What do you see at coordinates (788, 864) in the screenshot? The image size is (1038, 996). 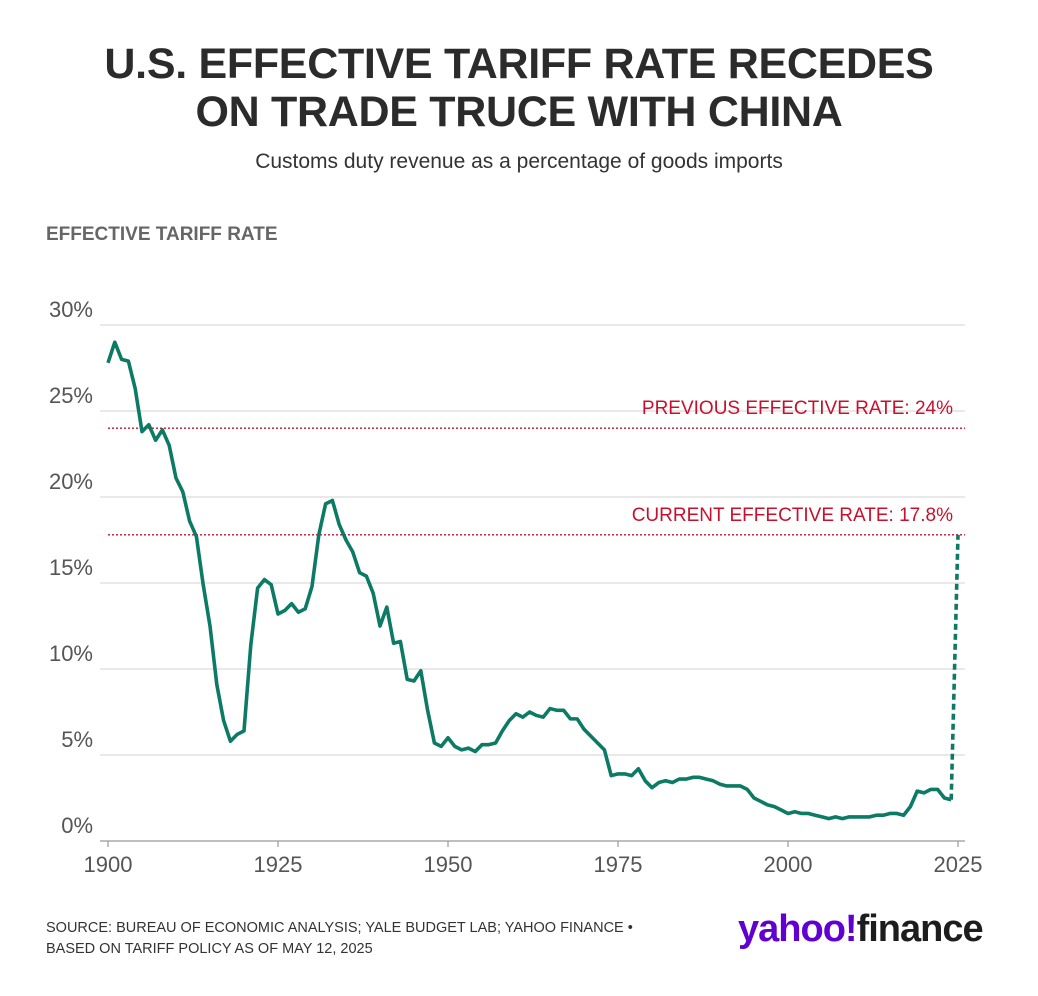 I see `x-tick-label: 2000` at bounding box center [788, 864].